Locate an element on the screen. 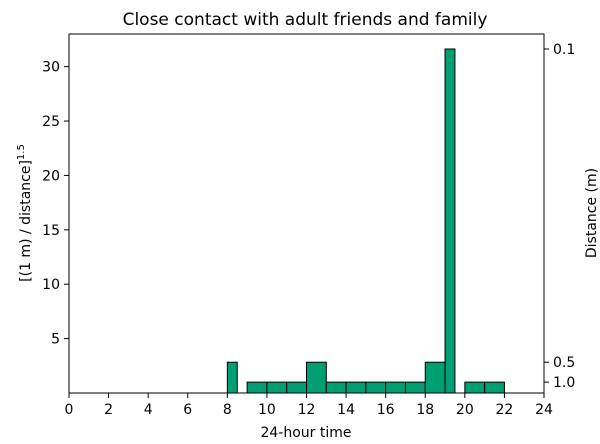  x-tick-label-2: 2 is located at coordinates (108, 410).